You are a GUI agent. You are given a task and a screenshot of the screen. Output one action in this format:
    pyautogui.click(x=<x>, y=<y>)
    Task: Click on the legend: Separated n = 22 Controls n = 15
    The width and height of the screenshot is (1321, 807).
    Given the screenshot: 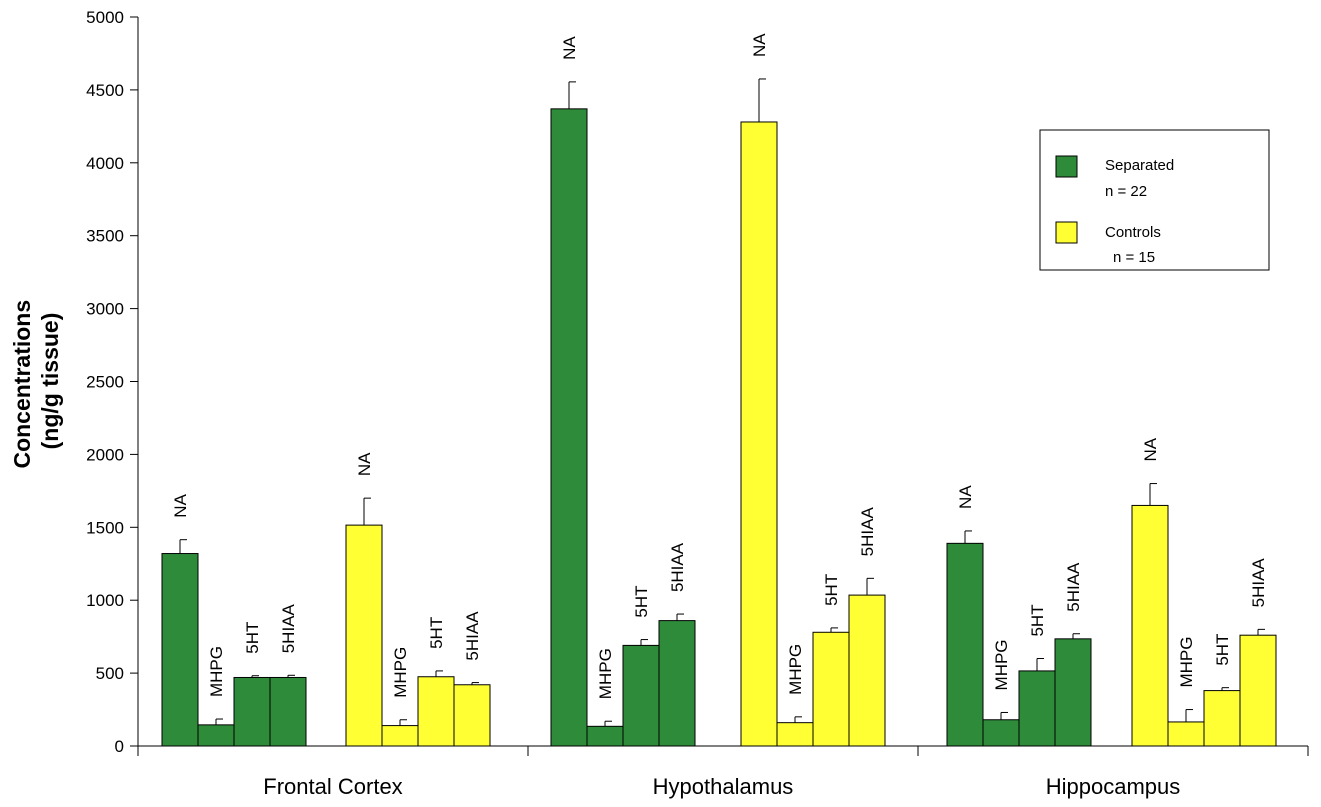 What is the action you would take?
    pyautogui.click(x=1154, y=200)
    